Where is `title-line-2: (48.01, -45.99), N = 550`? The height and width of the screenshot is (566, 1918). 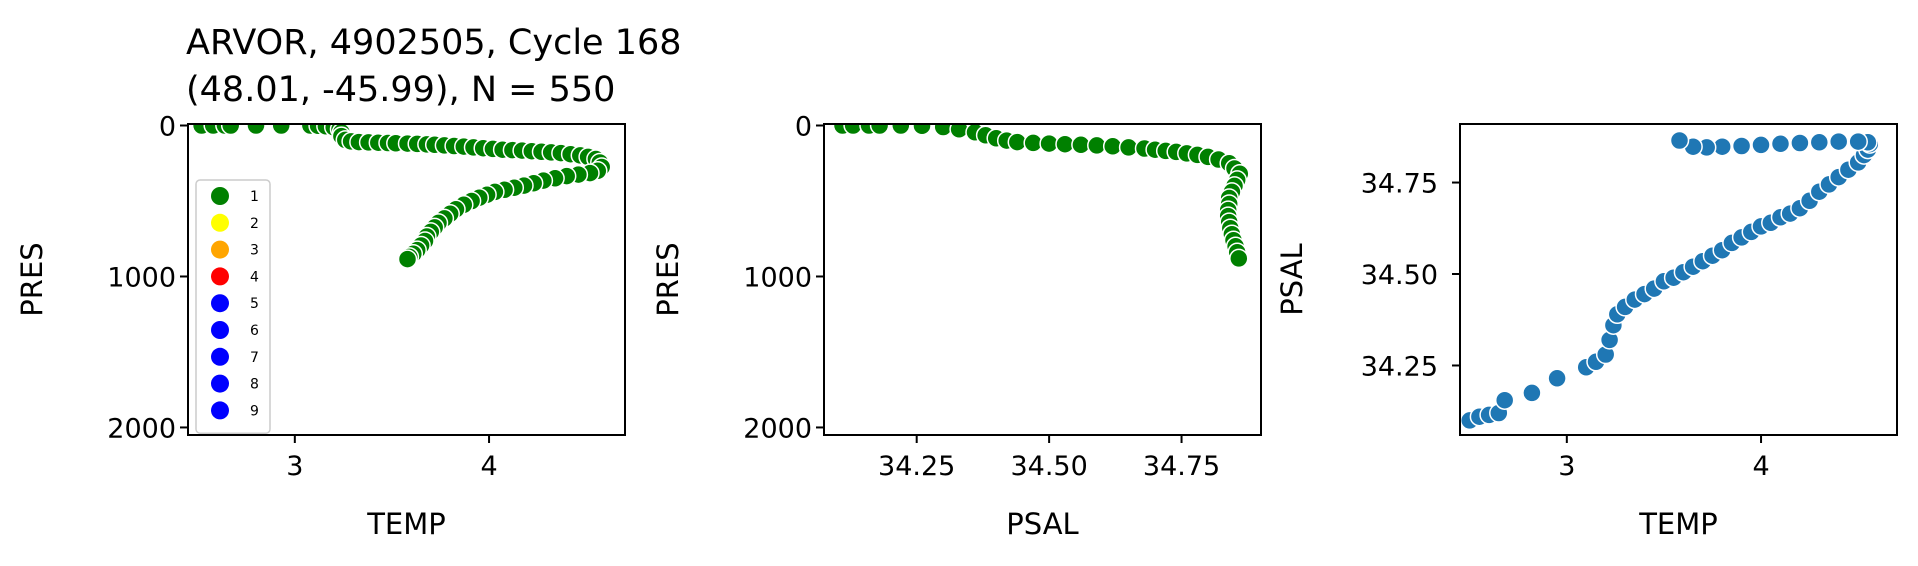
title-line-2: (48.01, -45.99), N = 550 is located at coordinates (400, 90).